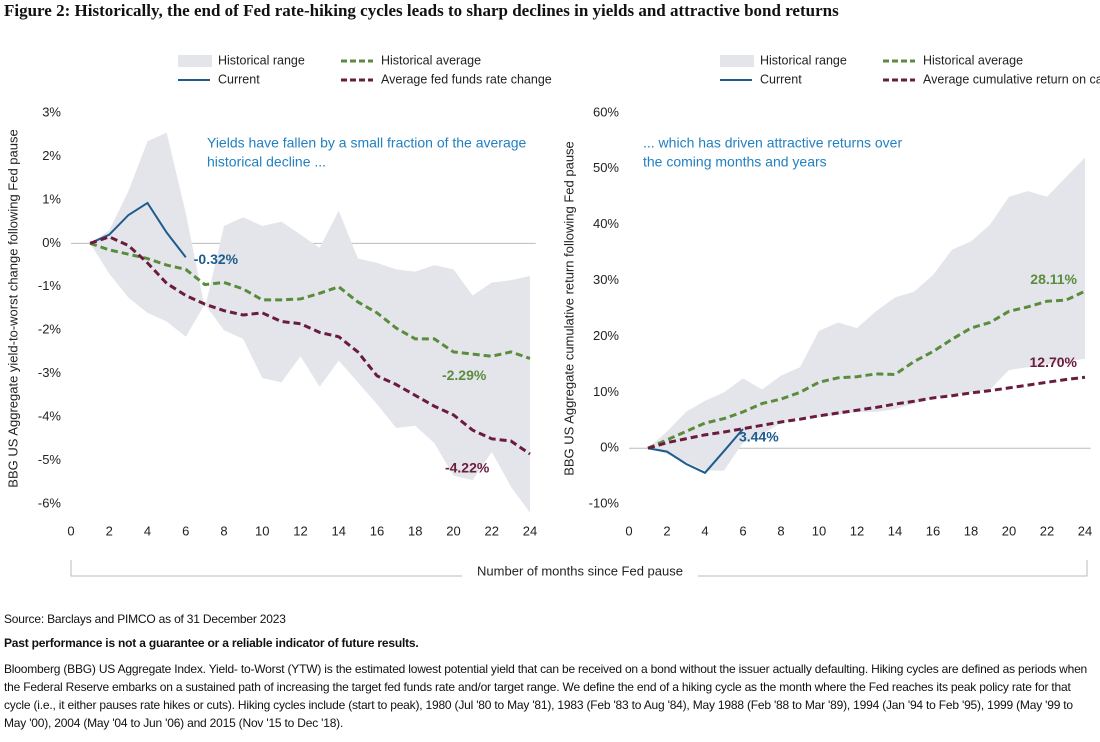 Image resolution: width=1100 pixels, height=742 pixels. What do you see at coordinates (51, 111) in the screenshot?
I see `y-tick-label: 3%` at bounding box center [51, 111].